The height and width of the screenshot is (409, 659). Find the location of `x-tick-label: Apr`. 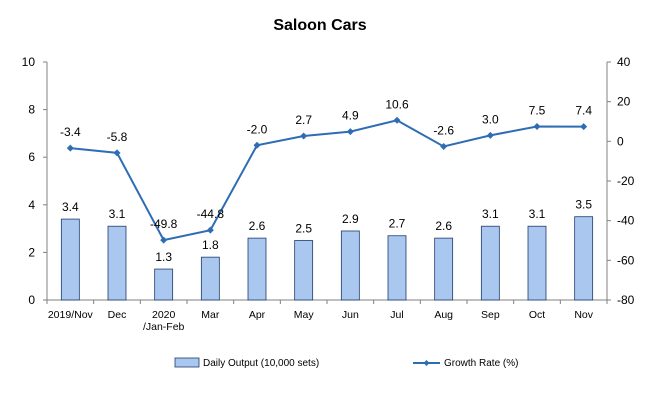

x-tick-label: Apr is located at coordinates (257, 315).